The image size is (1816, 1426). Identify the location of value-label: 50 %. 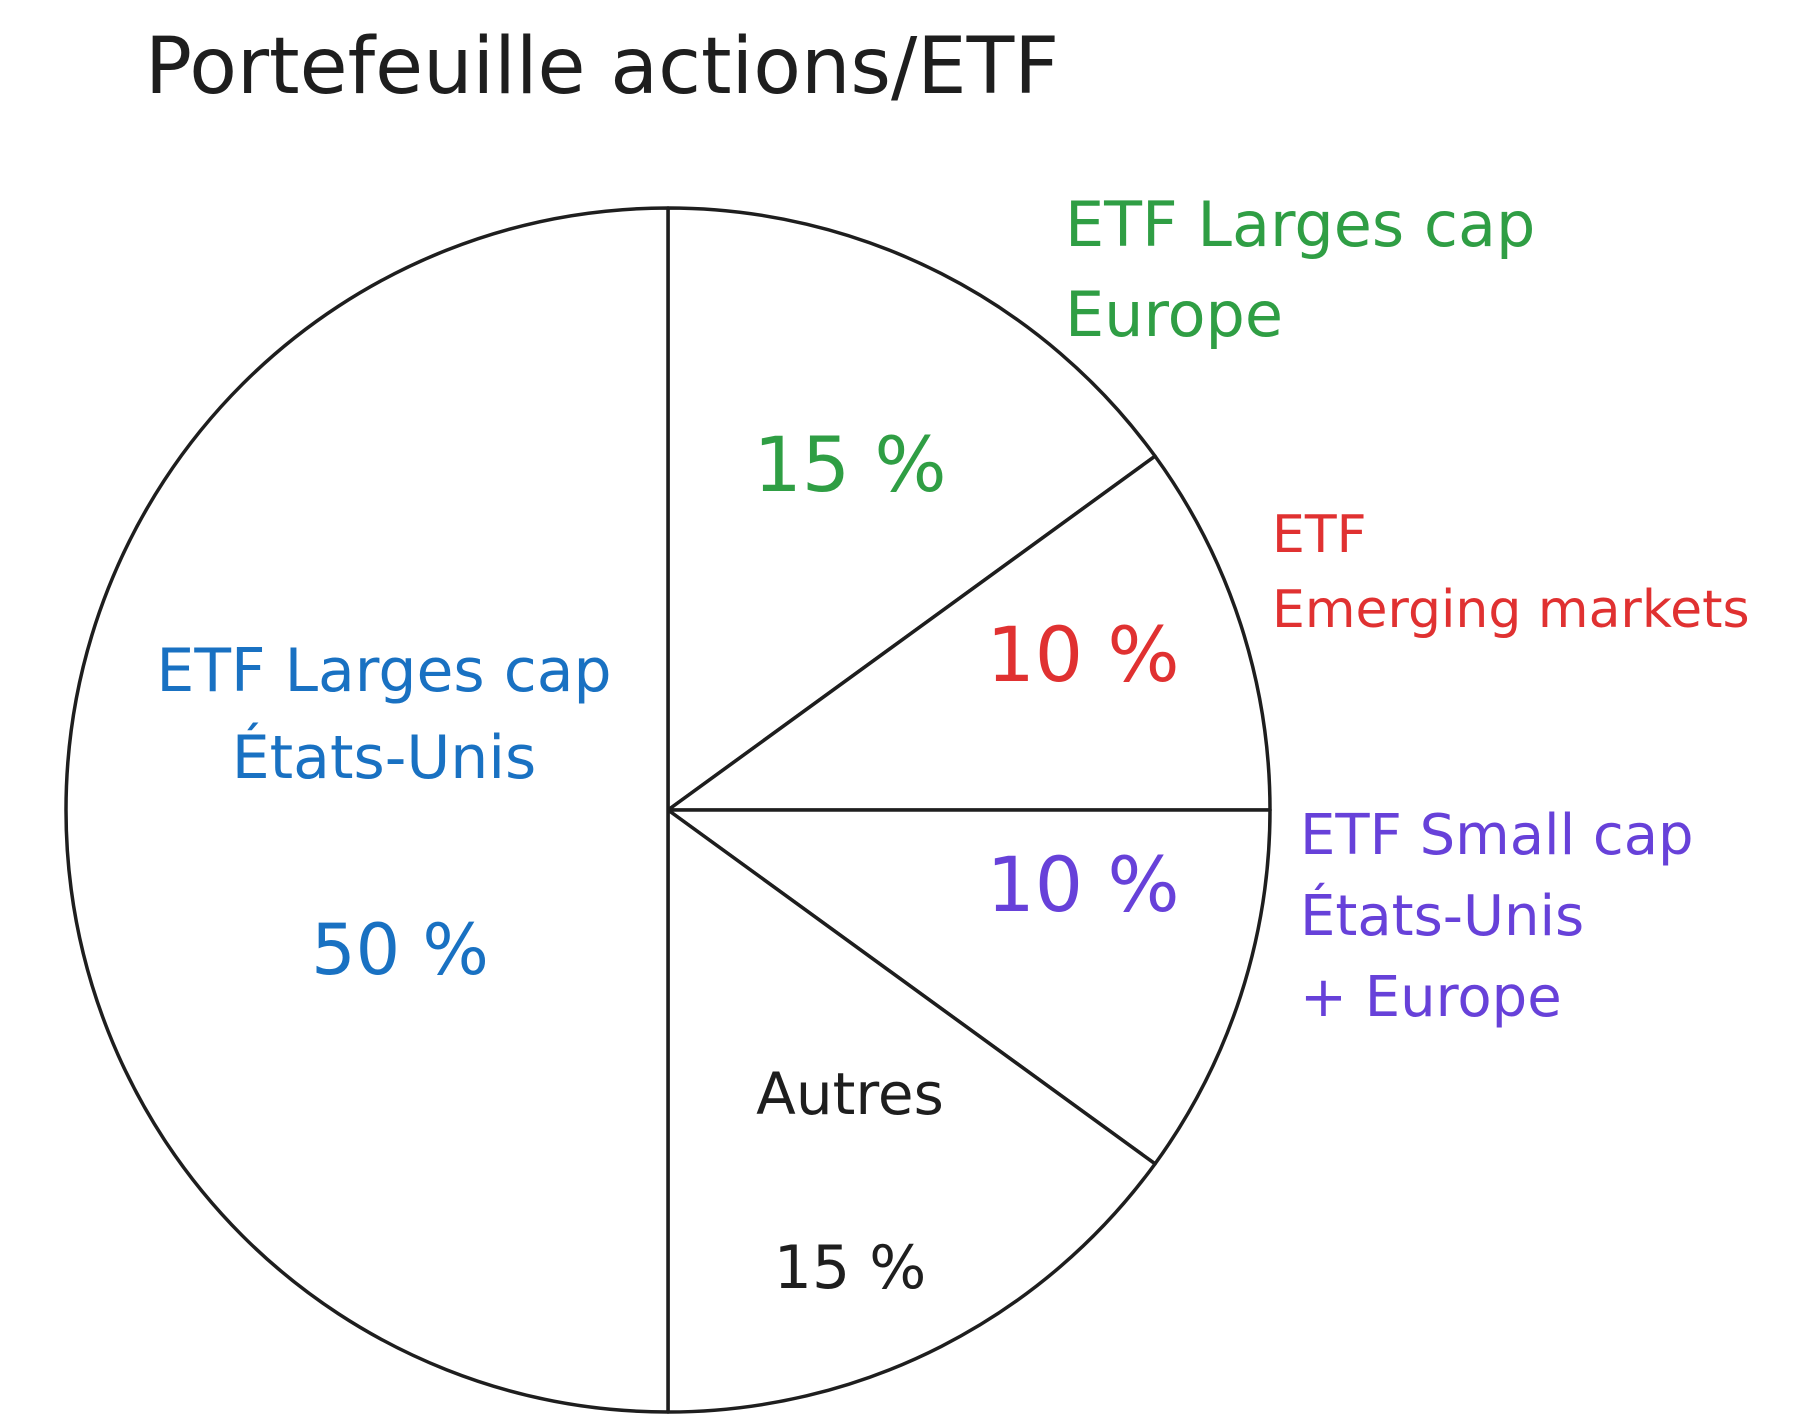
(400, 950).